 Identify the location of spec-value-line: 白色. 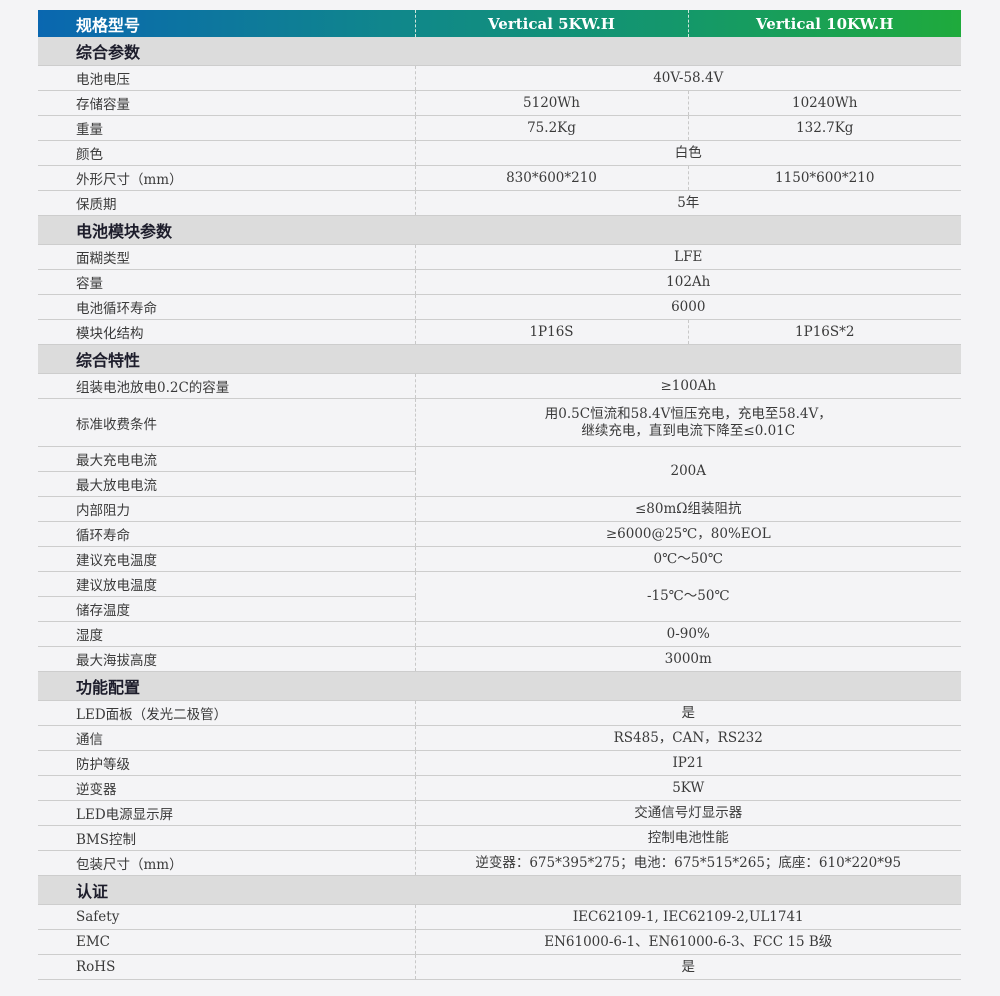
(688, 152).